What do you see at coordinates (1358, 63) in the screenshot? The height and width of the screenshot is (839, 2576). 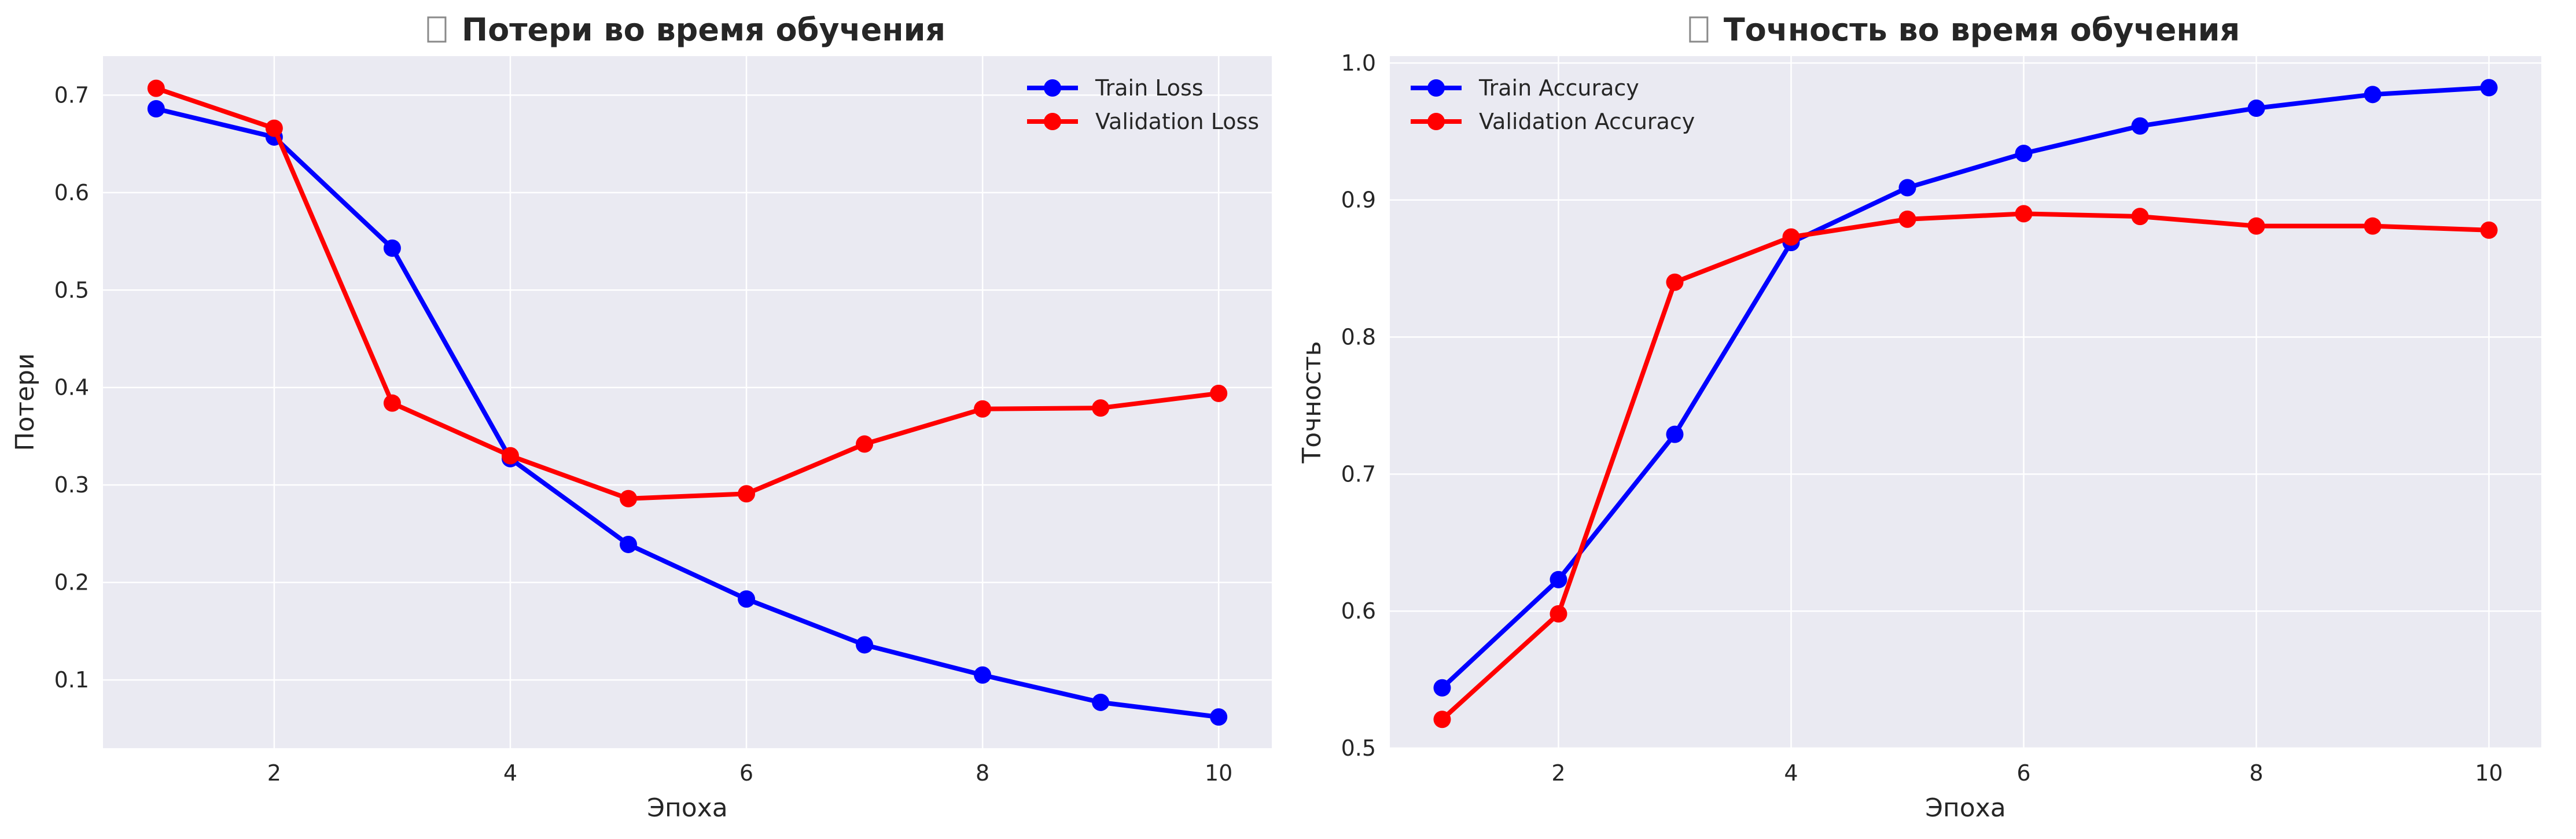 I see `y-tick-label: 1.0` at bounding box center [1358, 63].